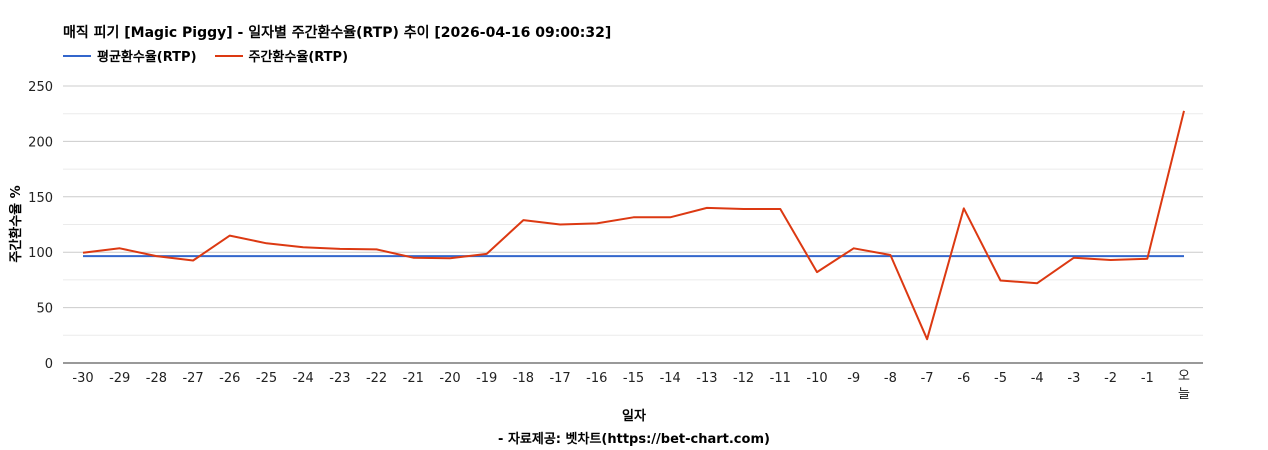 Image resolution: width=1268 pixels, height=450 pixels. Describe the element at coordinates (44, 309) in the screenshot. I see `y-tick-label: 50` at that location.